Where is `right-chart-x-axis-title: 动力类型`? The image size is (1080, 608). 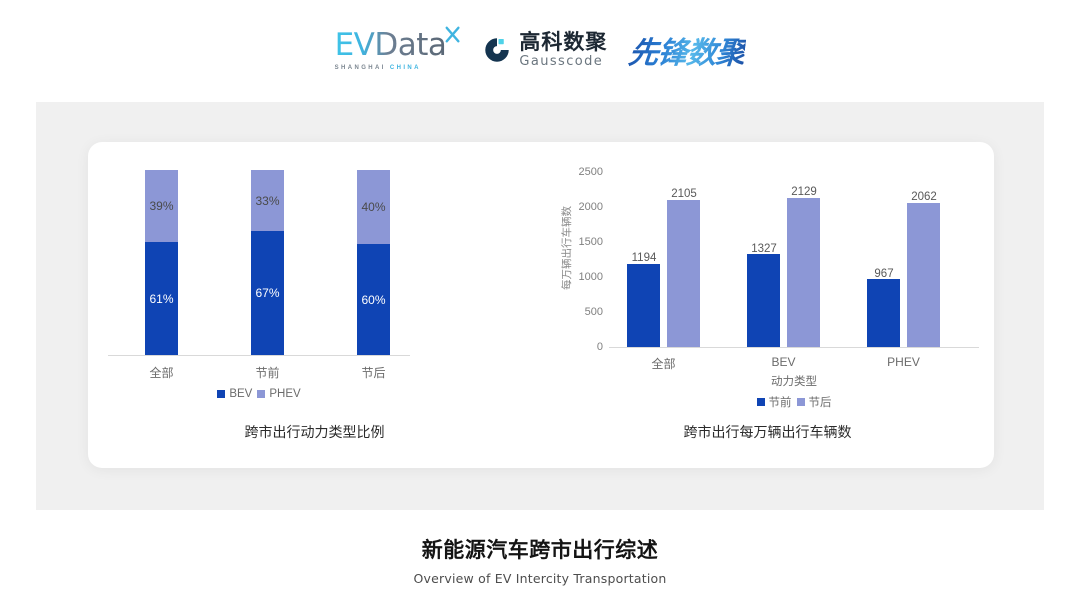
right-chart-x-axis-title: 动力类型 is located at coordinates (794, 382).